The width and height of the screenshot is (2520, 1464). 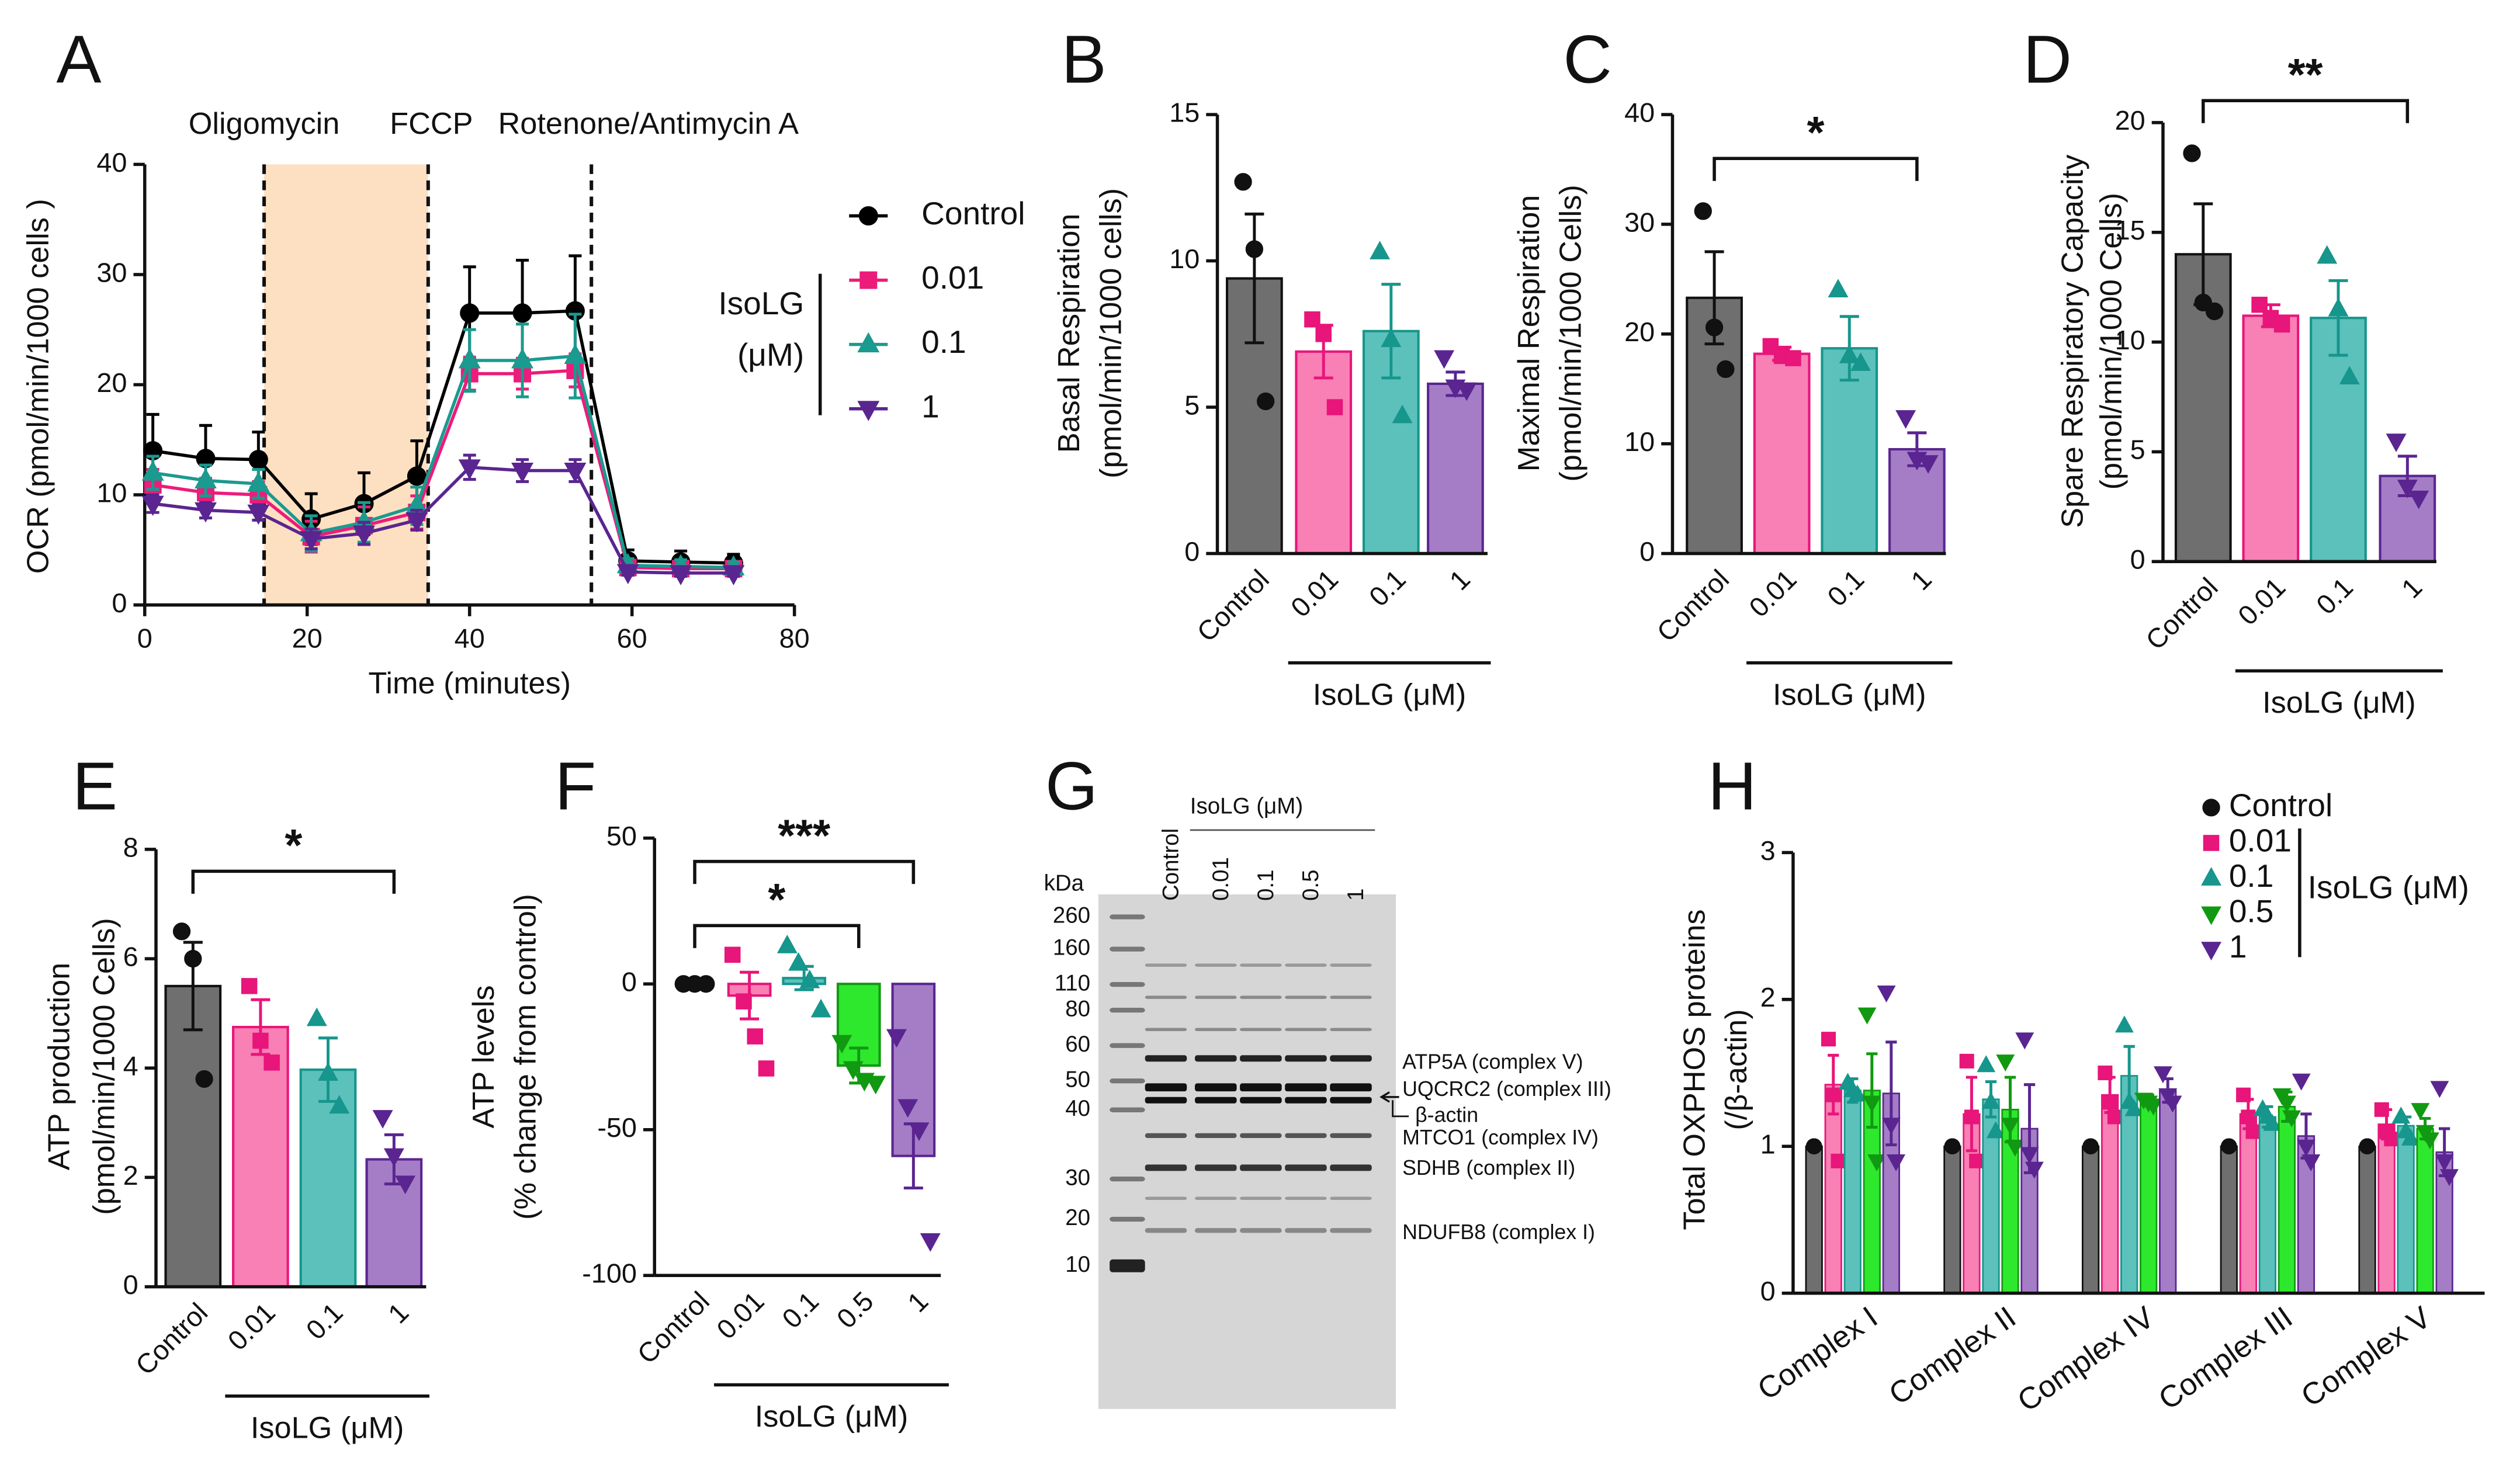 I want to click on y-tick-label: 50, so click(x=622, y=836).